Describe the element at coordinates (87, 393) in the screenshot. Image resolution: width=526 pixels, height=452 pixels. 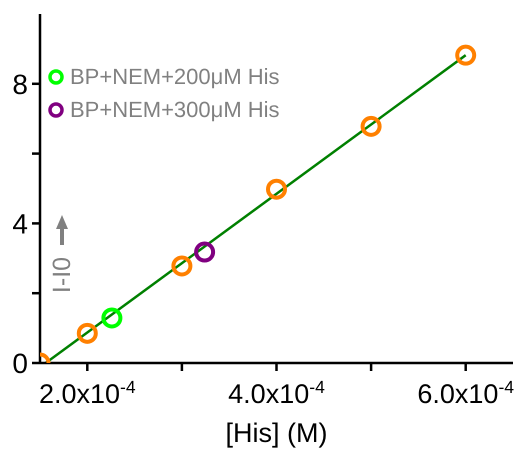
I see `x-tick-label: 2.0x10$^{-4}$` at that location.